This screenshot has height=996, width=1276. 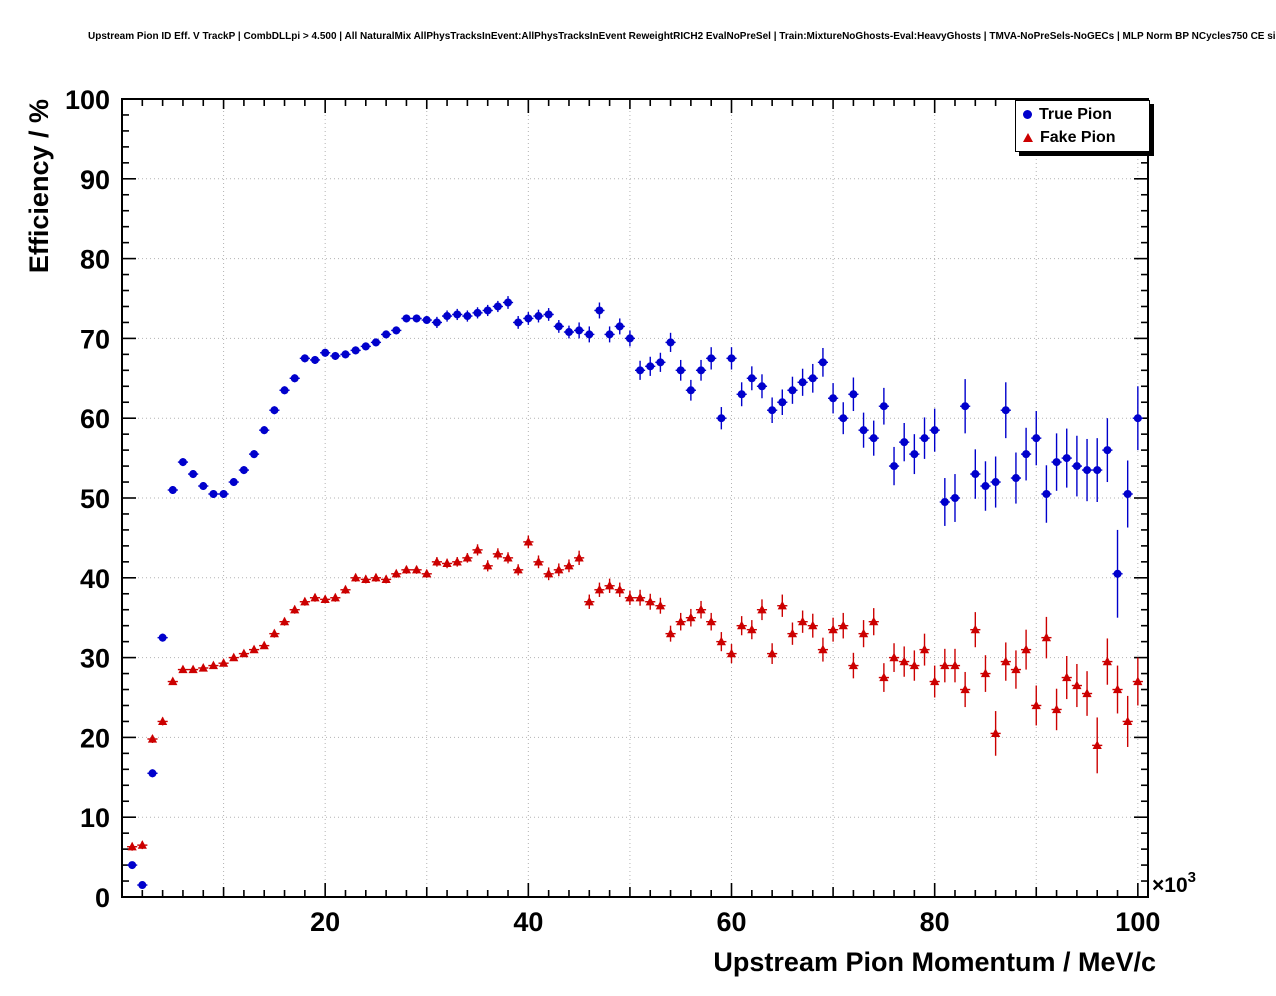 What do you see at coordinates (1075, 114) in the screenshot?
I see `legend-label-true-pion: True Pion` at bounding box center [1075, 114].